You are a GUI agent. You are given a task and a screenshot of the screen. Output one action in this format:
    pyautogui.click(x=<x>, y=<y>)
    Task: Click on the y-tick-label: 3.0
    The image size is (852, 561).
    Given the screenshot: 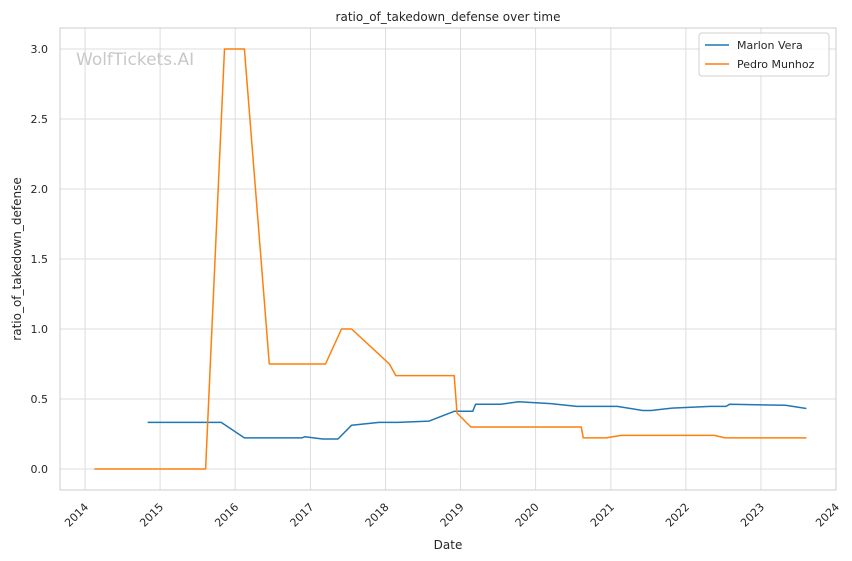 What is the action you would take?
    pyautogui.click(x=40, y=49)
    